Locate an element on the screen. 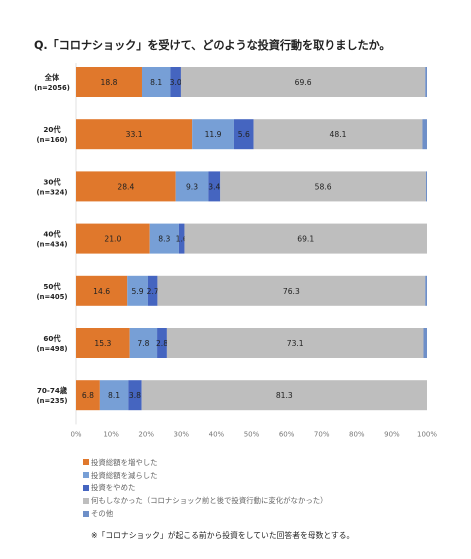 The image size is (471, 559). data-label: 2.7 is located at coordinates (153, 291).